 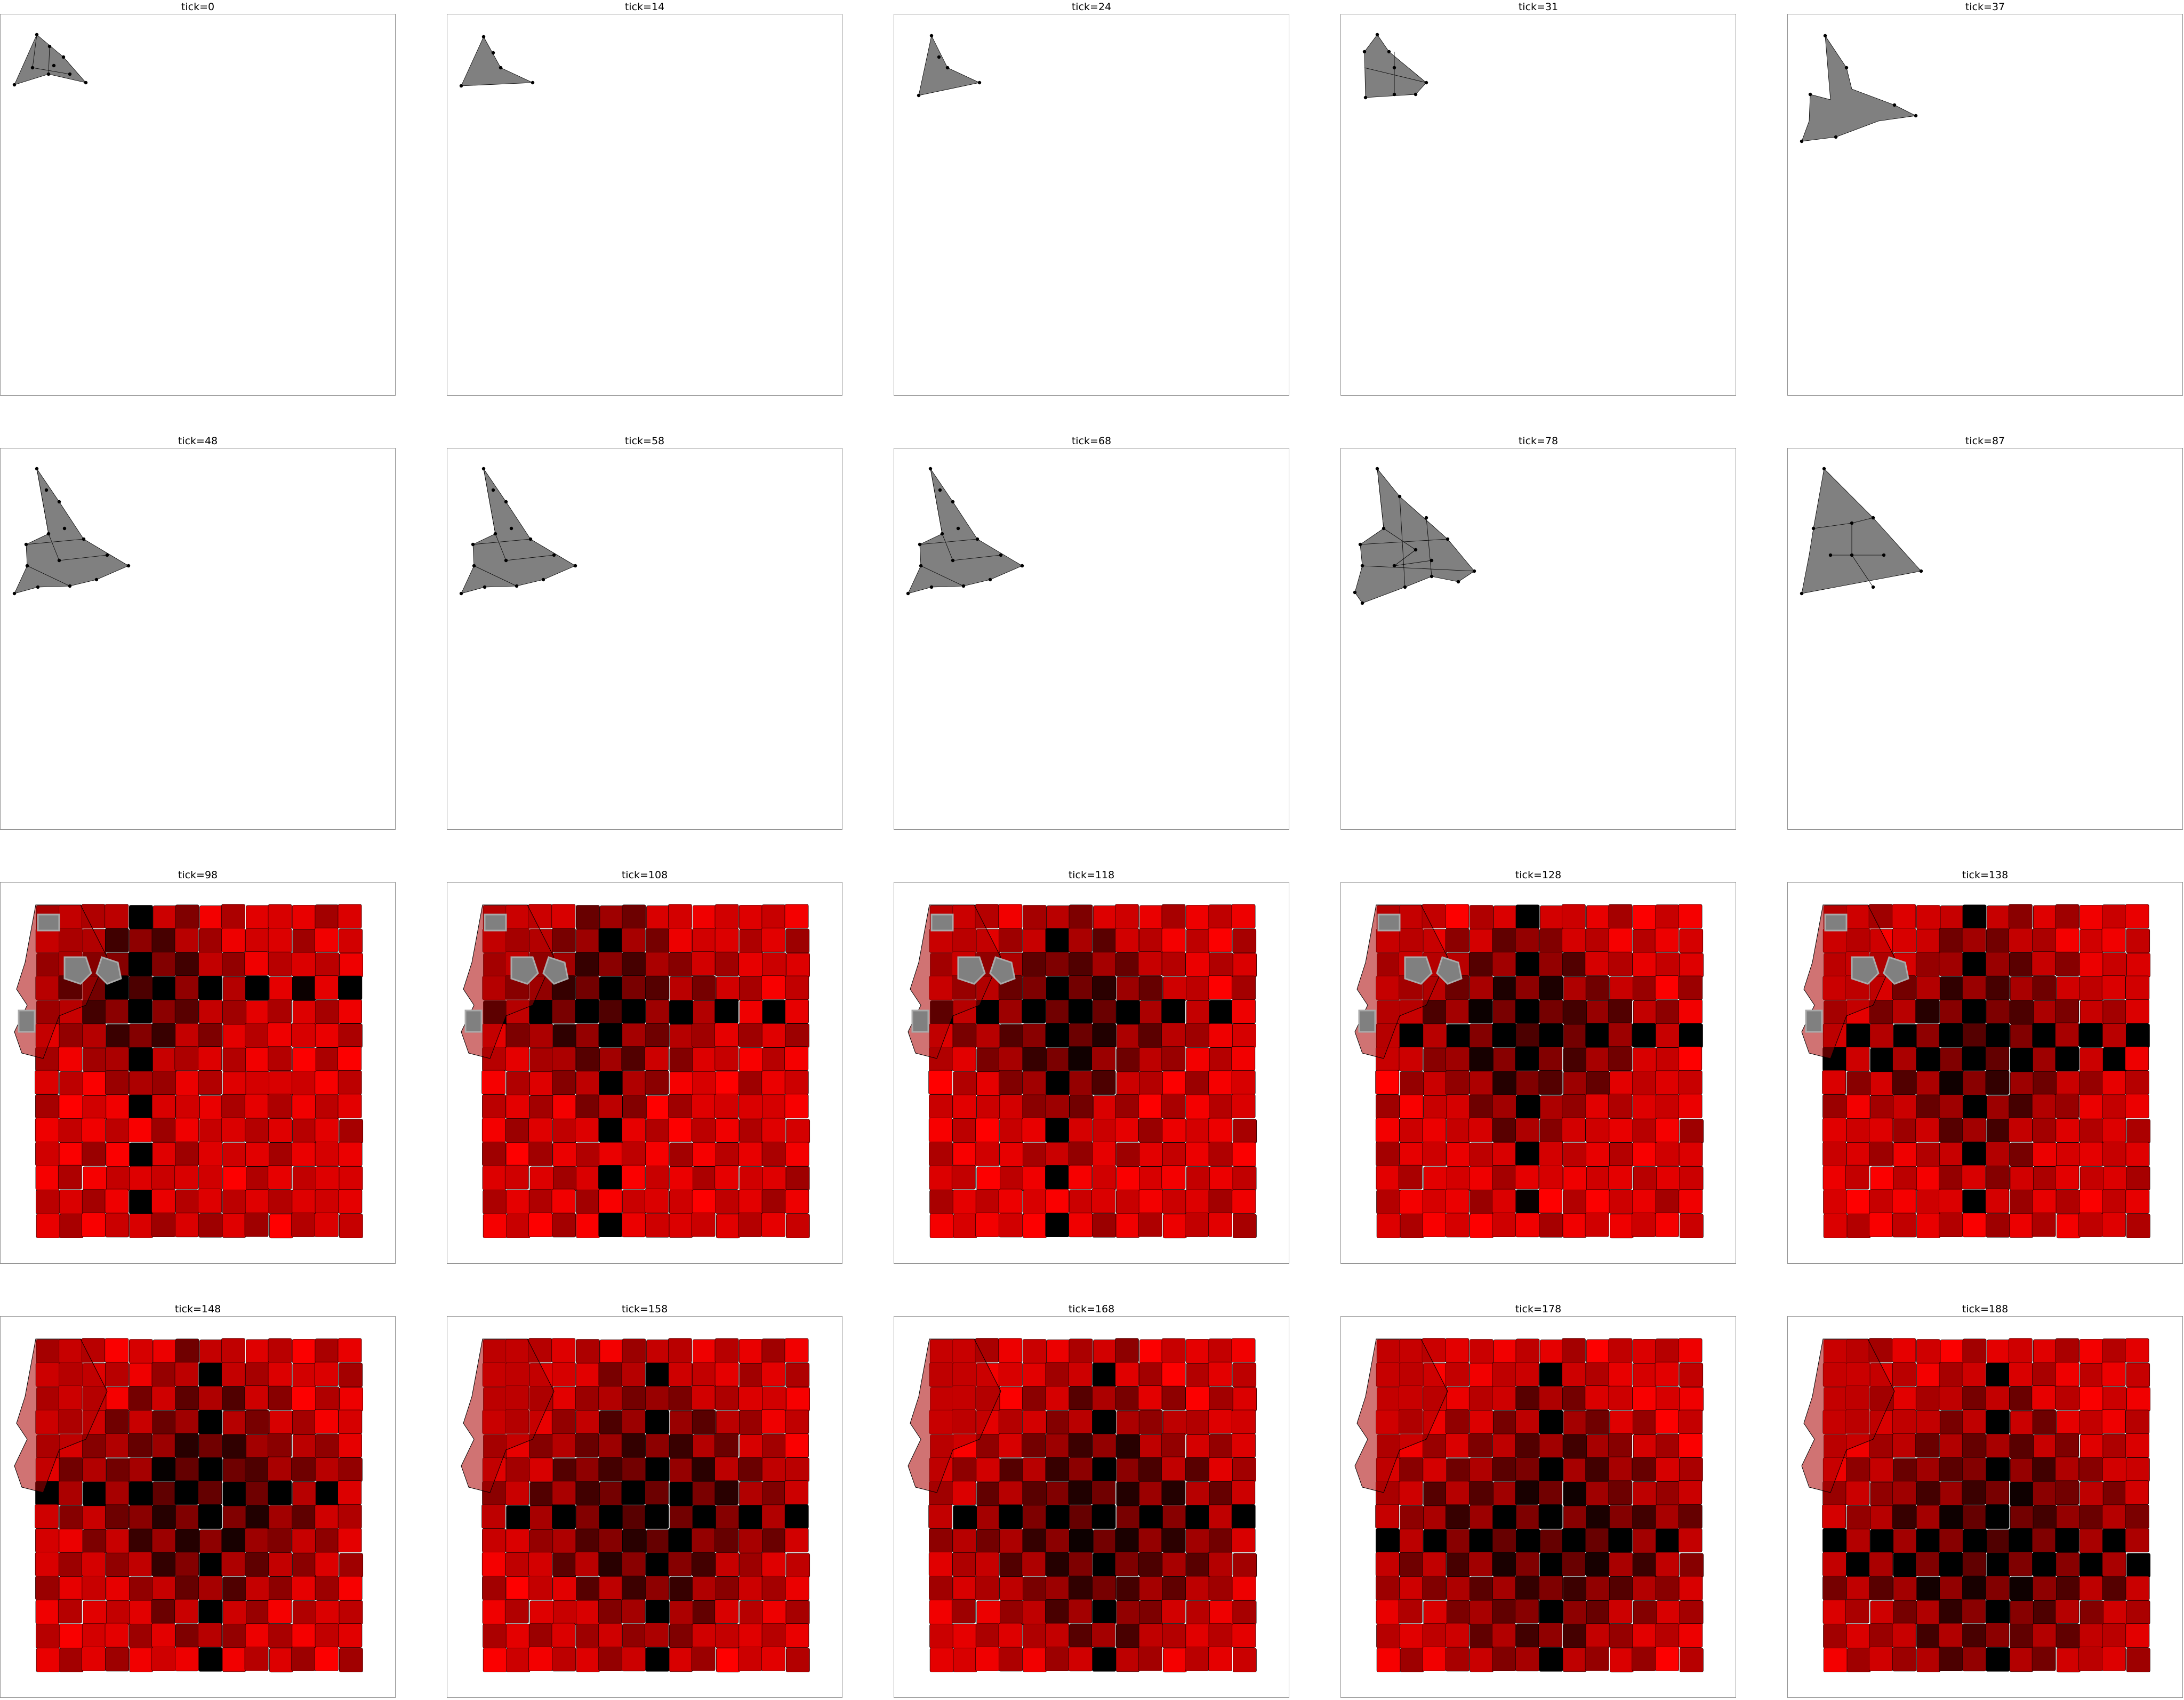 I want to click on panel-frame, so click(x=1091, y=1507).